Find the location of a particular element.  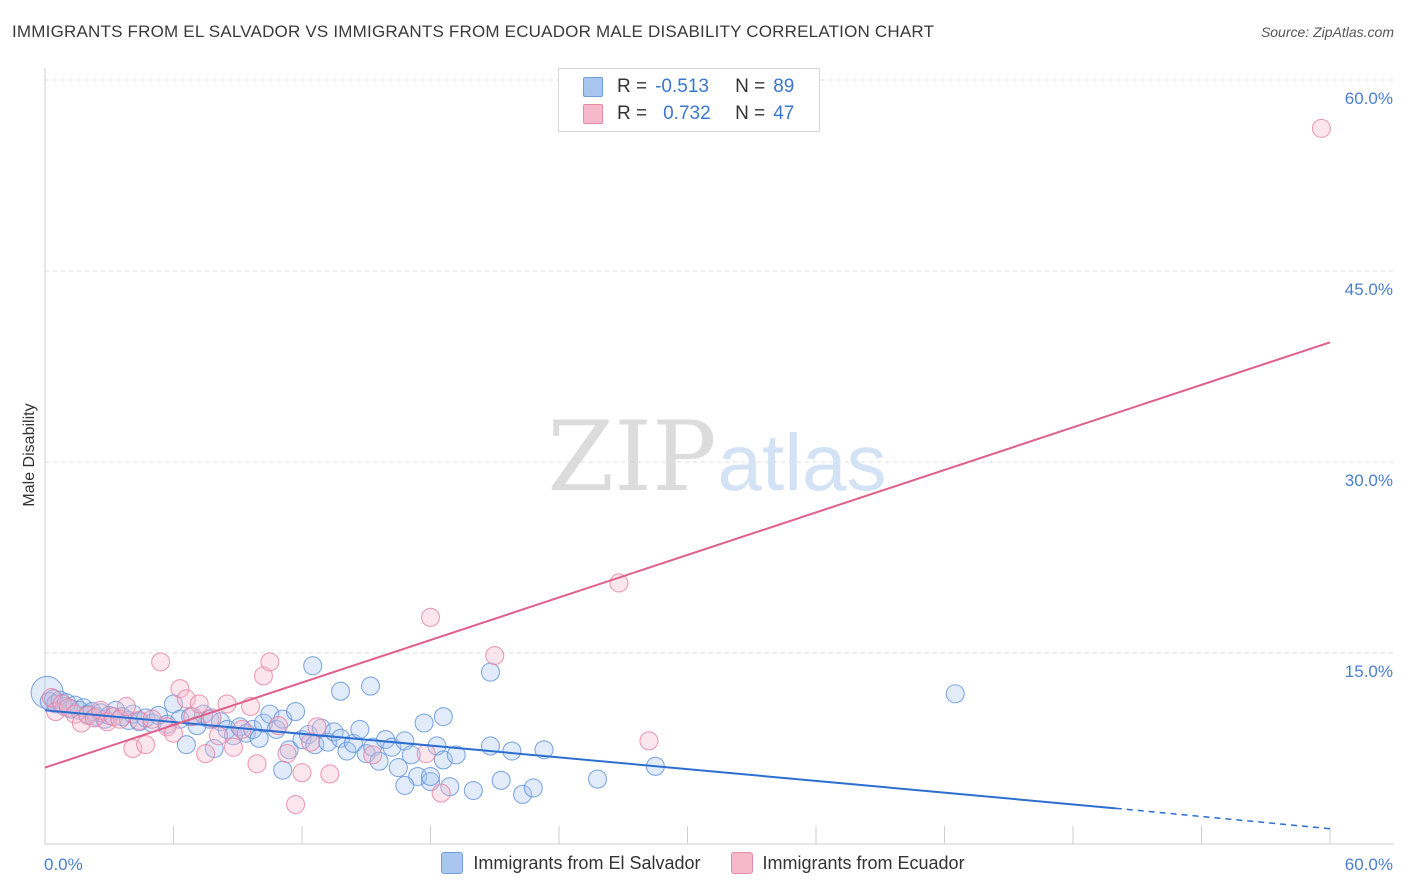

bottom-legend-label-el-salvador: Immigrants from El Salvador is located at coordinates (587, 862).